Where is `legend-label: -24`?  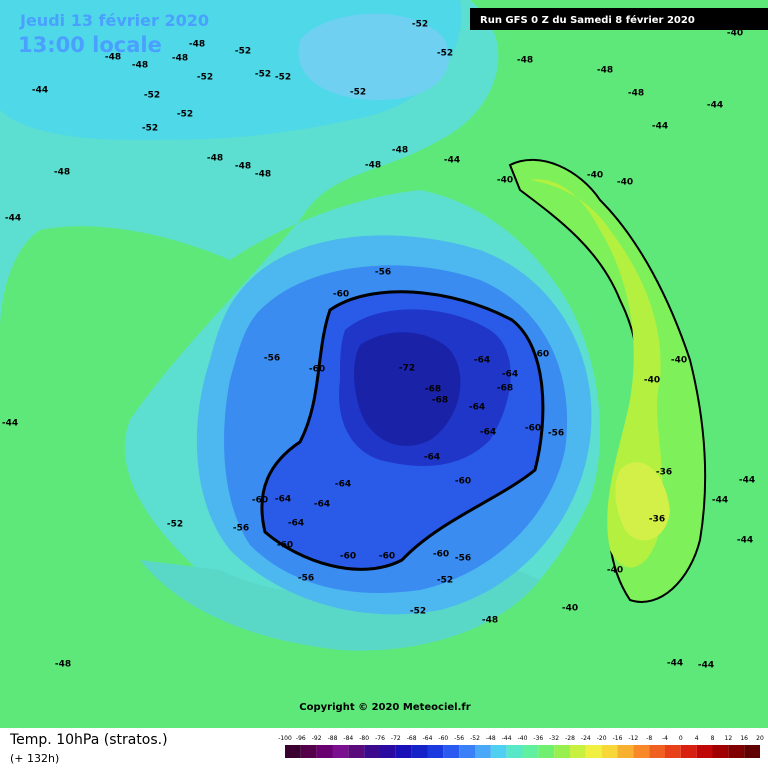 legend-label: -24 is located at coordinates (586, 738).